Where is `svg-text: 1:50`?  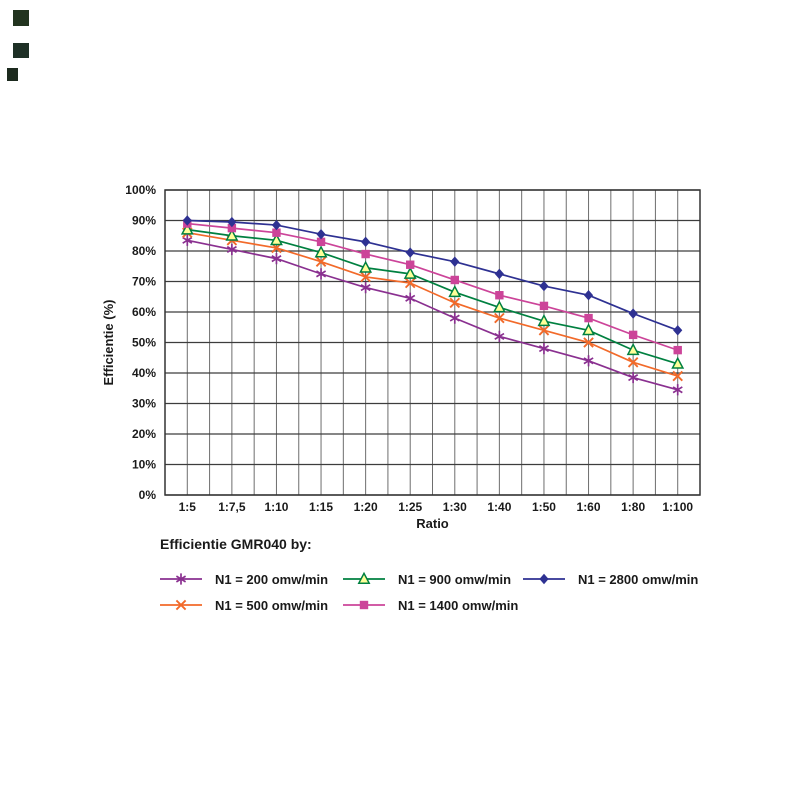
svg-text: 1:50 is located at coordinates (544, 507).